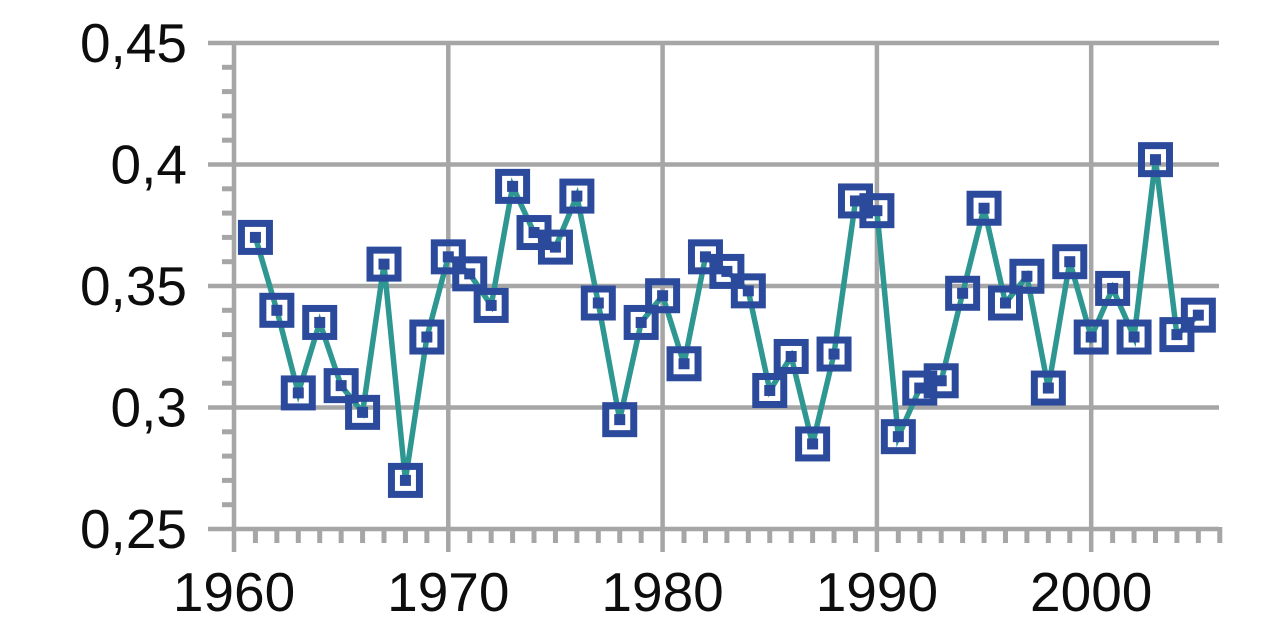 Image resolution: width=1280 pixels, height=633 pixels. Describe the element at coordinates (234, 592) in the screenshot. I see `x-tick-label: 1960` at that location.